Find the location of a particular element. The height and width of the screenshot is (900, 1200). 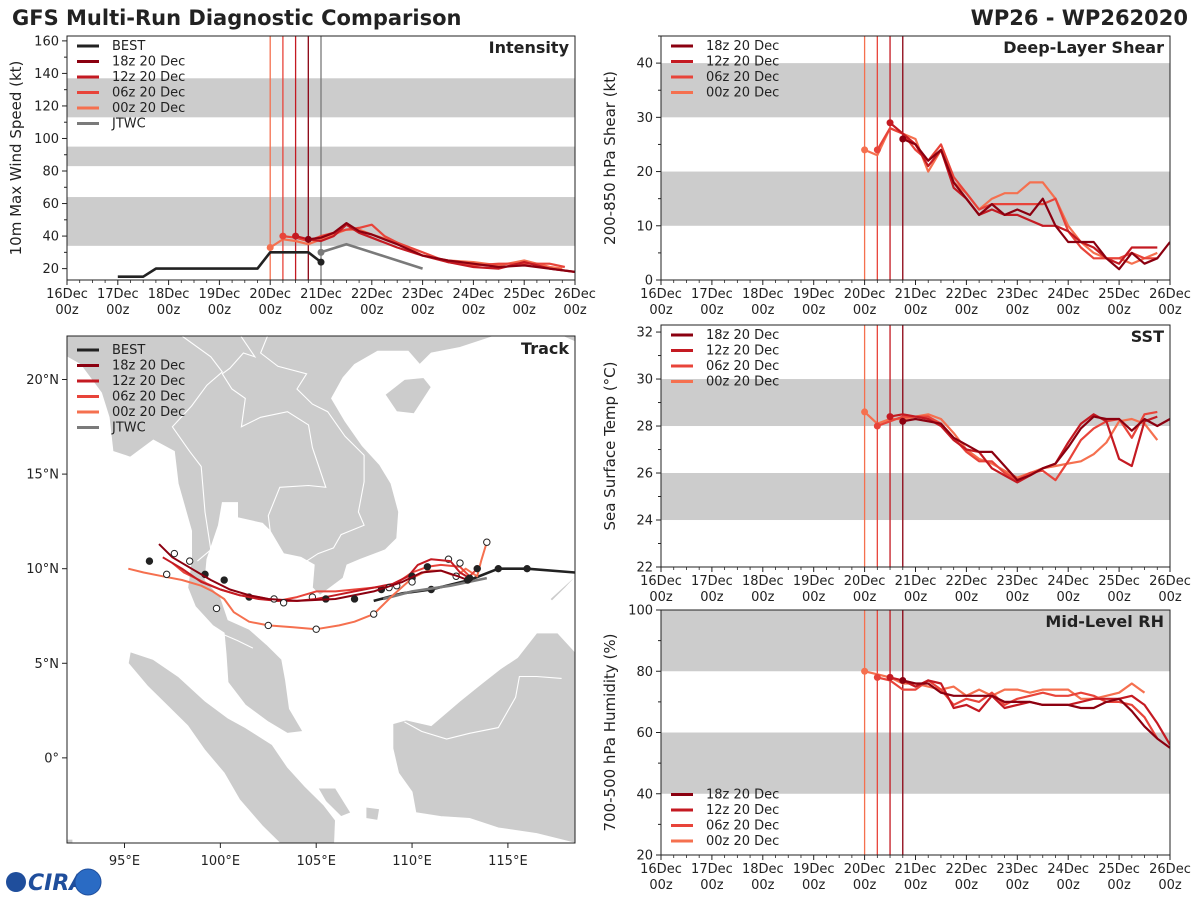

intensity-legend-label: 00z 20 Dec is located at coordinates (148, 108).